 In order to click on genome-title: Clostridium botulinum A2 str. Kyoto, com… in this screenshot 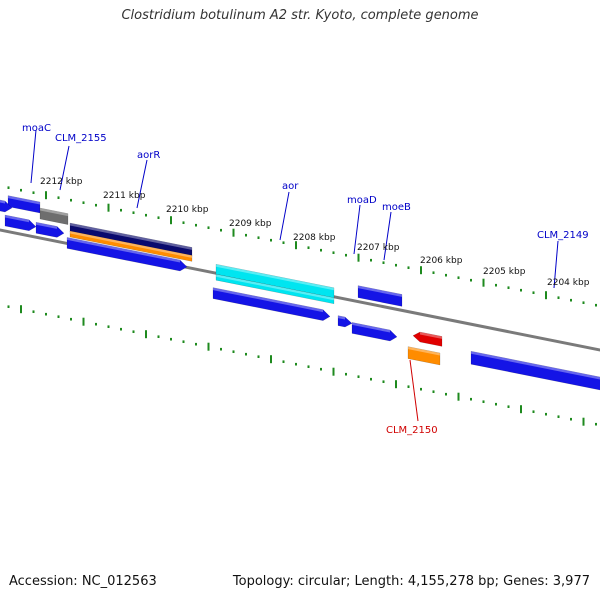, I will do `click(300, 15)`.